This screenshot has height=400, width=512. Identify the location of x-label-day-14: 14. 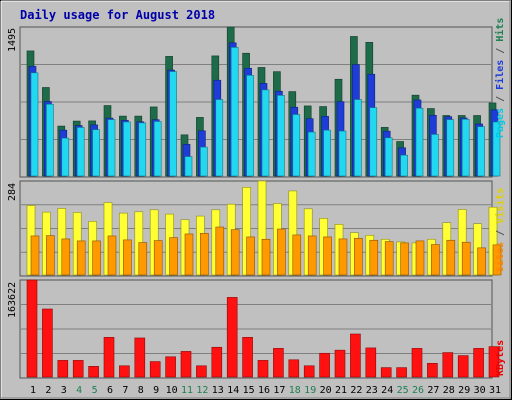
(233, 390).